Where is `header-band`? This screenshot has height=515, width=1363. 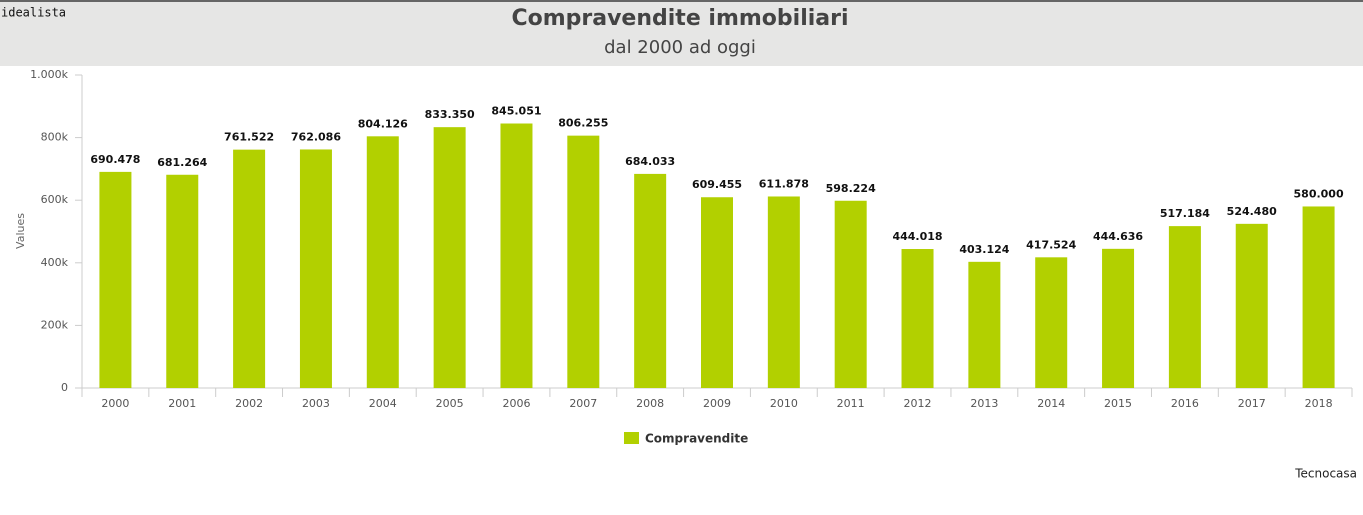 header-band is located at coordinates (681, 33).